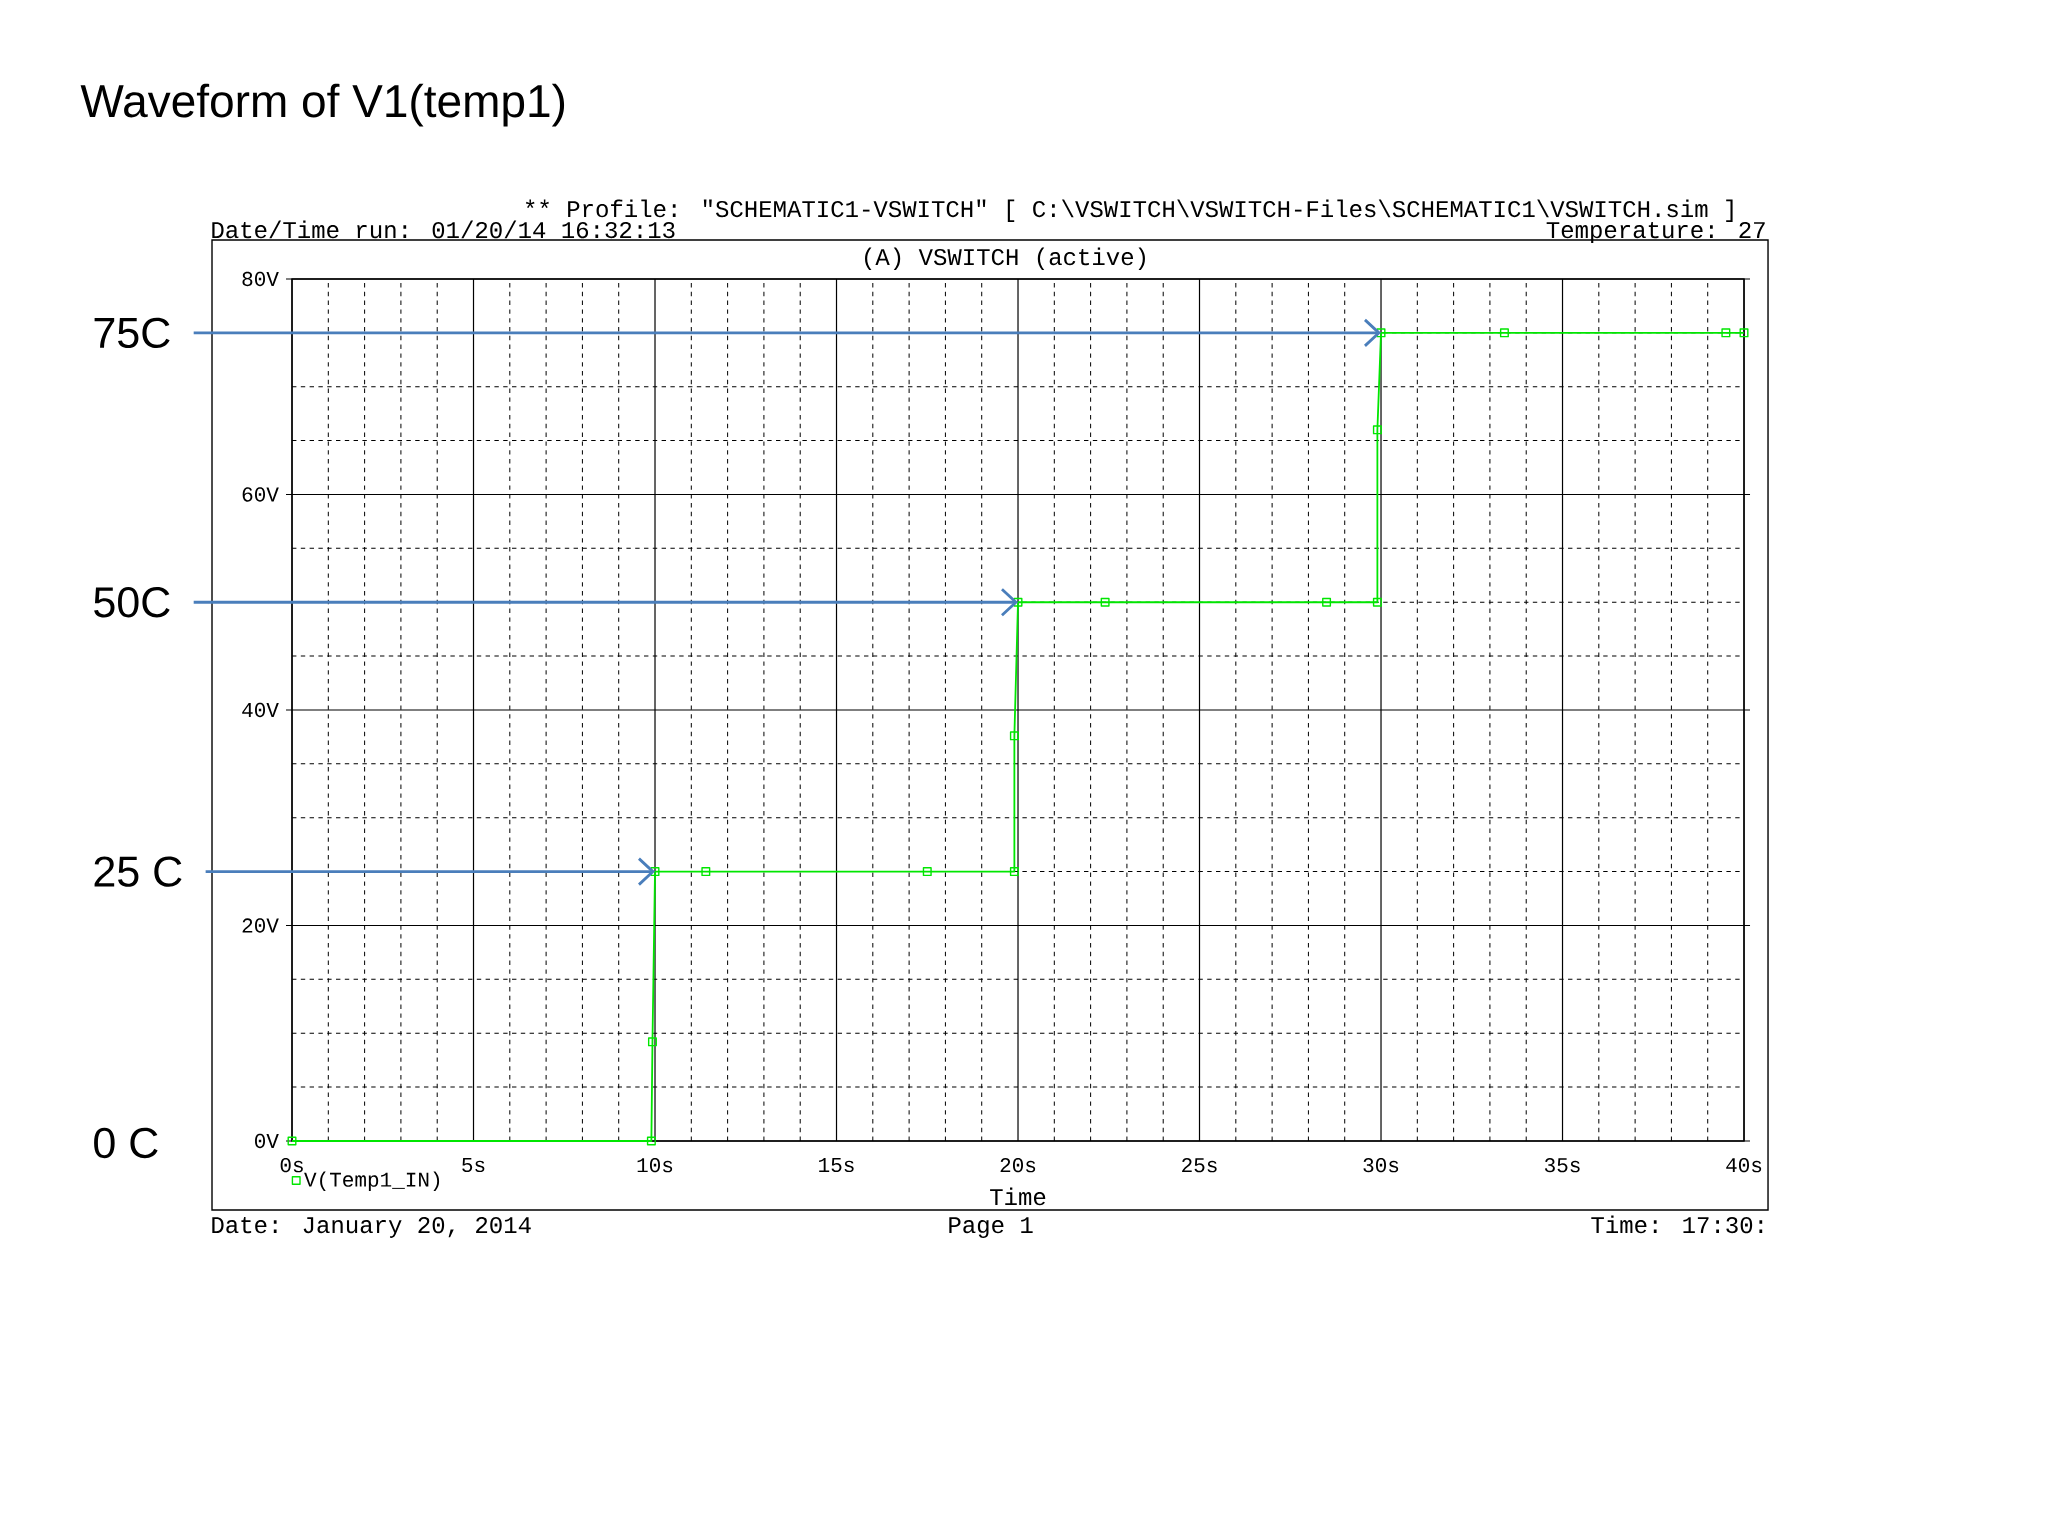 The width and height of the screenshot is (2048, 1536). Describe the element at coordinates (267, 1141) in the screenshot. I see `y-tick-label: 0V` at that location.